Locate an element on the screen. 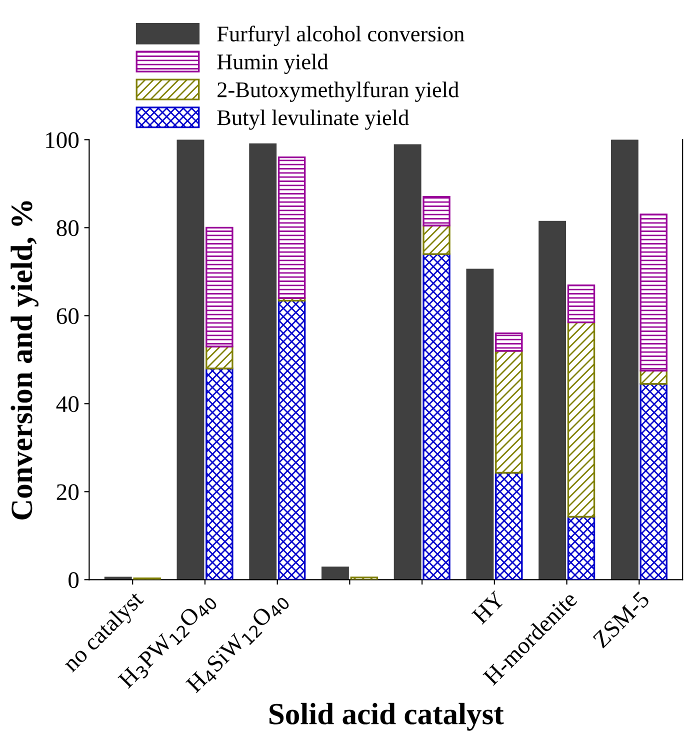 This screenshot has width=686, height=747. y-tick-label: 0 is located at coordinates (73, 580).